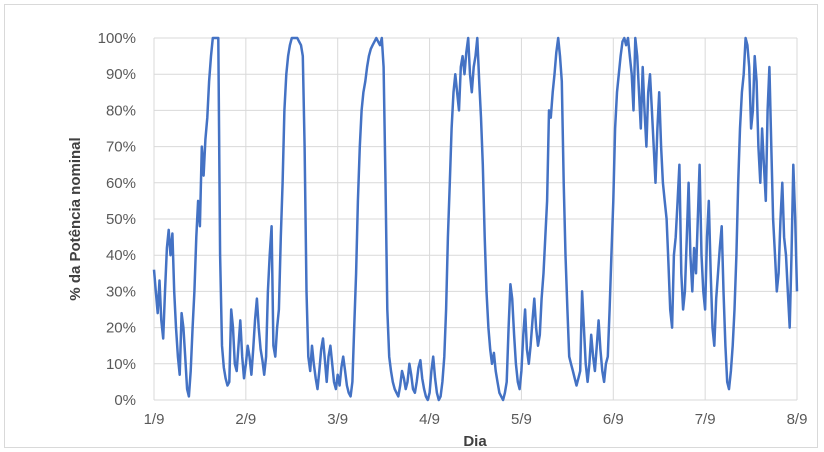 The height and width of the screenshot is (452, 824). What do you see at coordinates (121, 147) in the screenshot?
I see `y-tick-label: 70%` at bounding box center [121, 147].